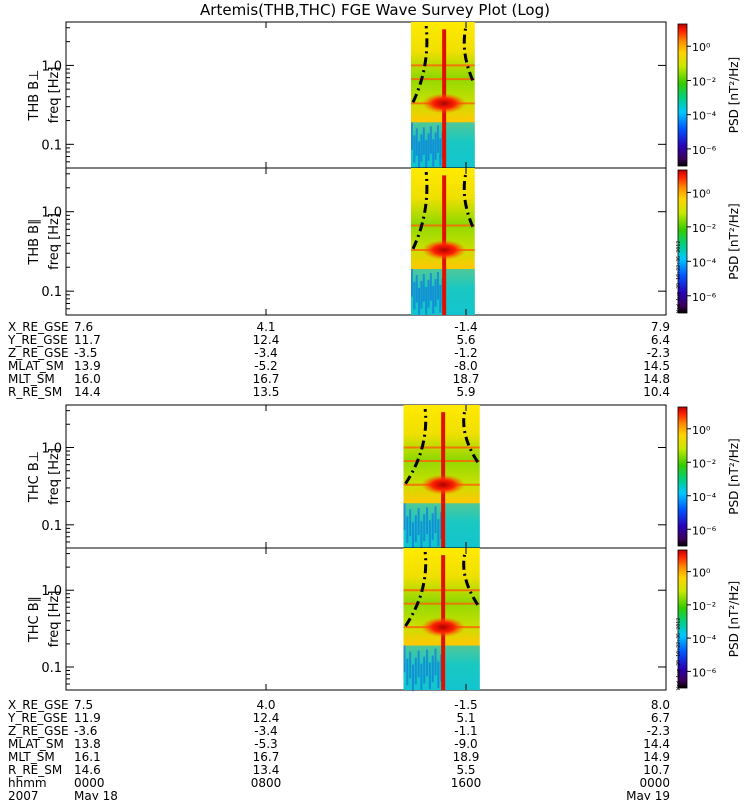  I want to click on ephem-row-label: hhmm, so click(27, 783).